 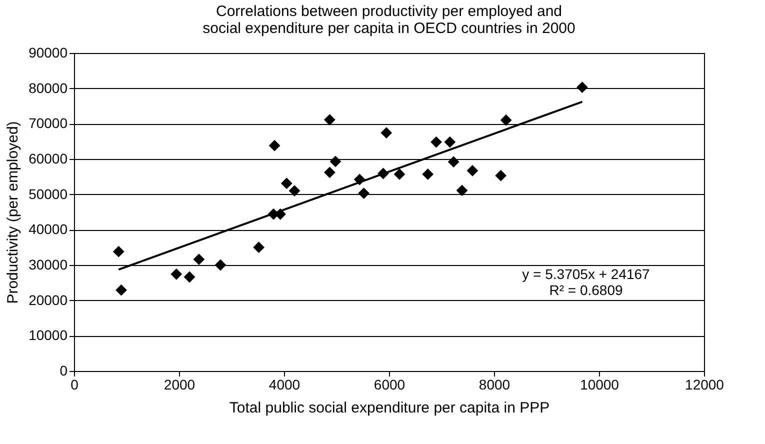 I want to click on y-tick-label: 0, so click(x=64, y=370).